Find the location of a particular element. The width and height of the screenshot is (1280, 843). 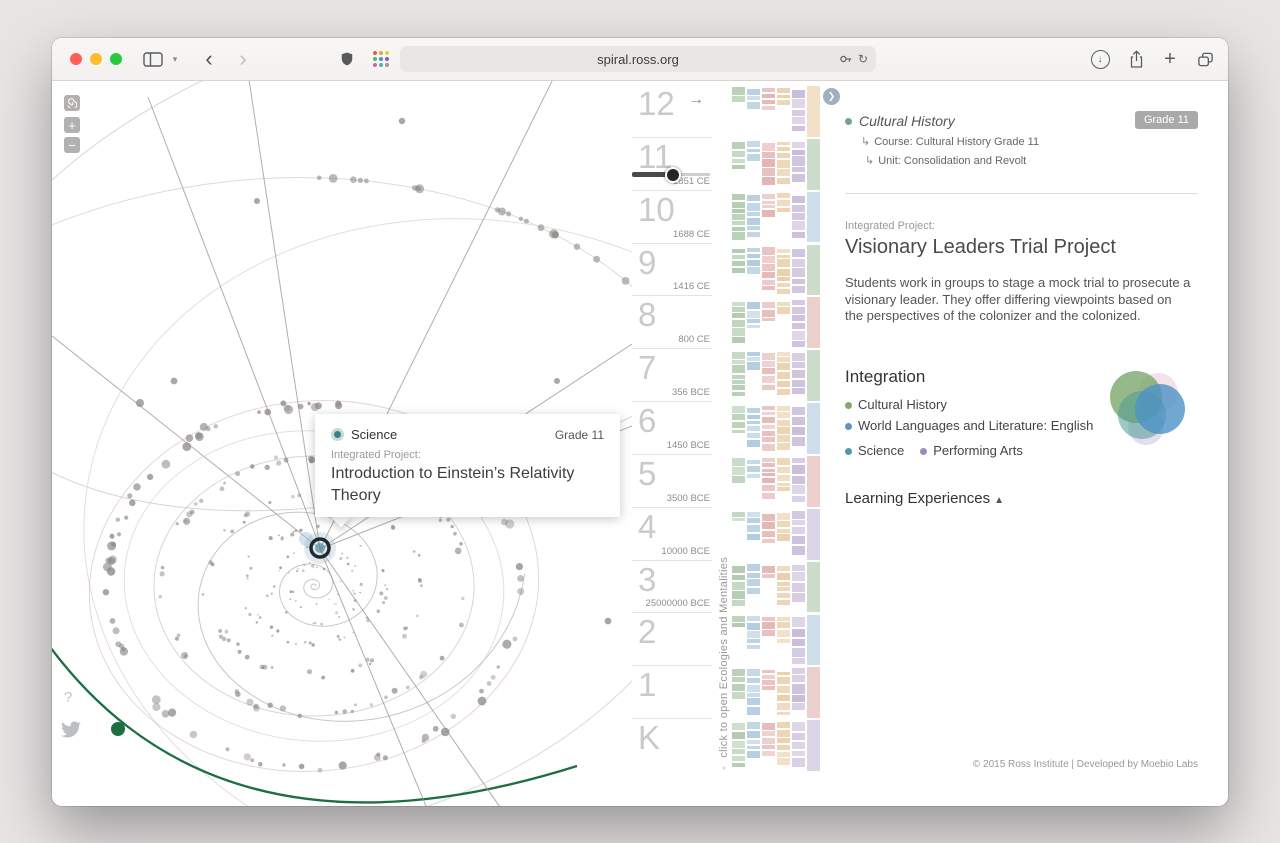

integration-item: Cultural History is located at coordinates (976, 405).